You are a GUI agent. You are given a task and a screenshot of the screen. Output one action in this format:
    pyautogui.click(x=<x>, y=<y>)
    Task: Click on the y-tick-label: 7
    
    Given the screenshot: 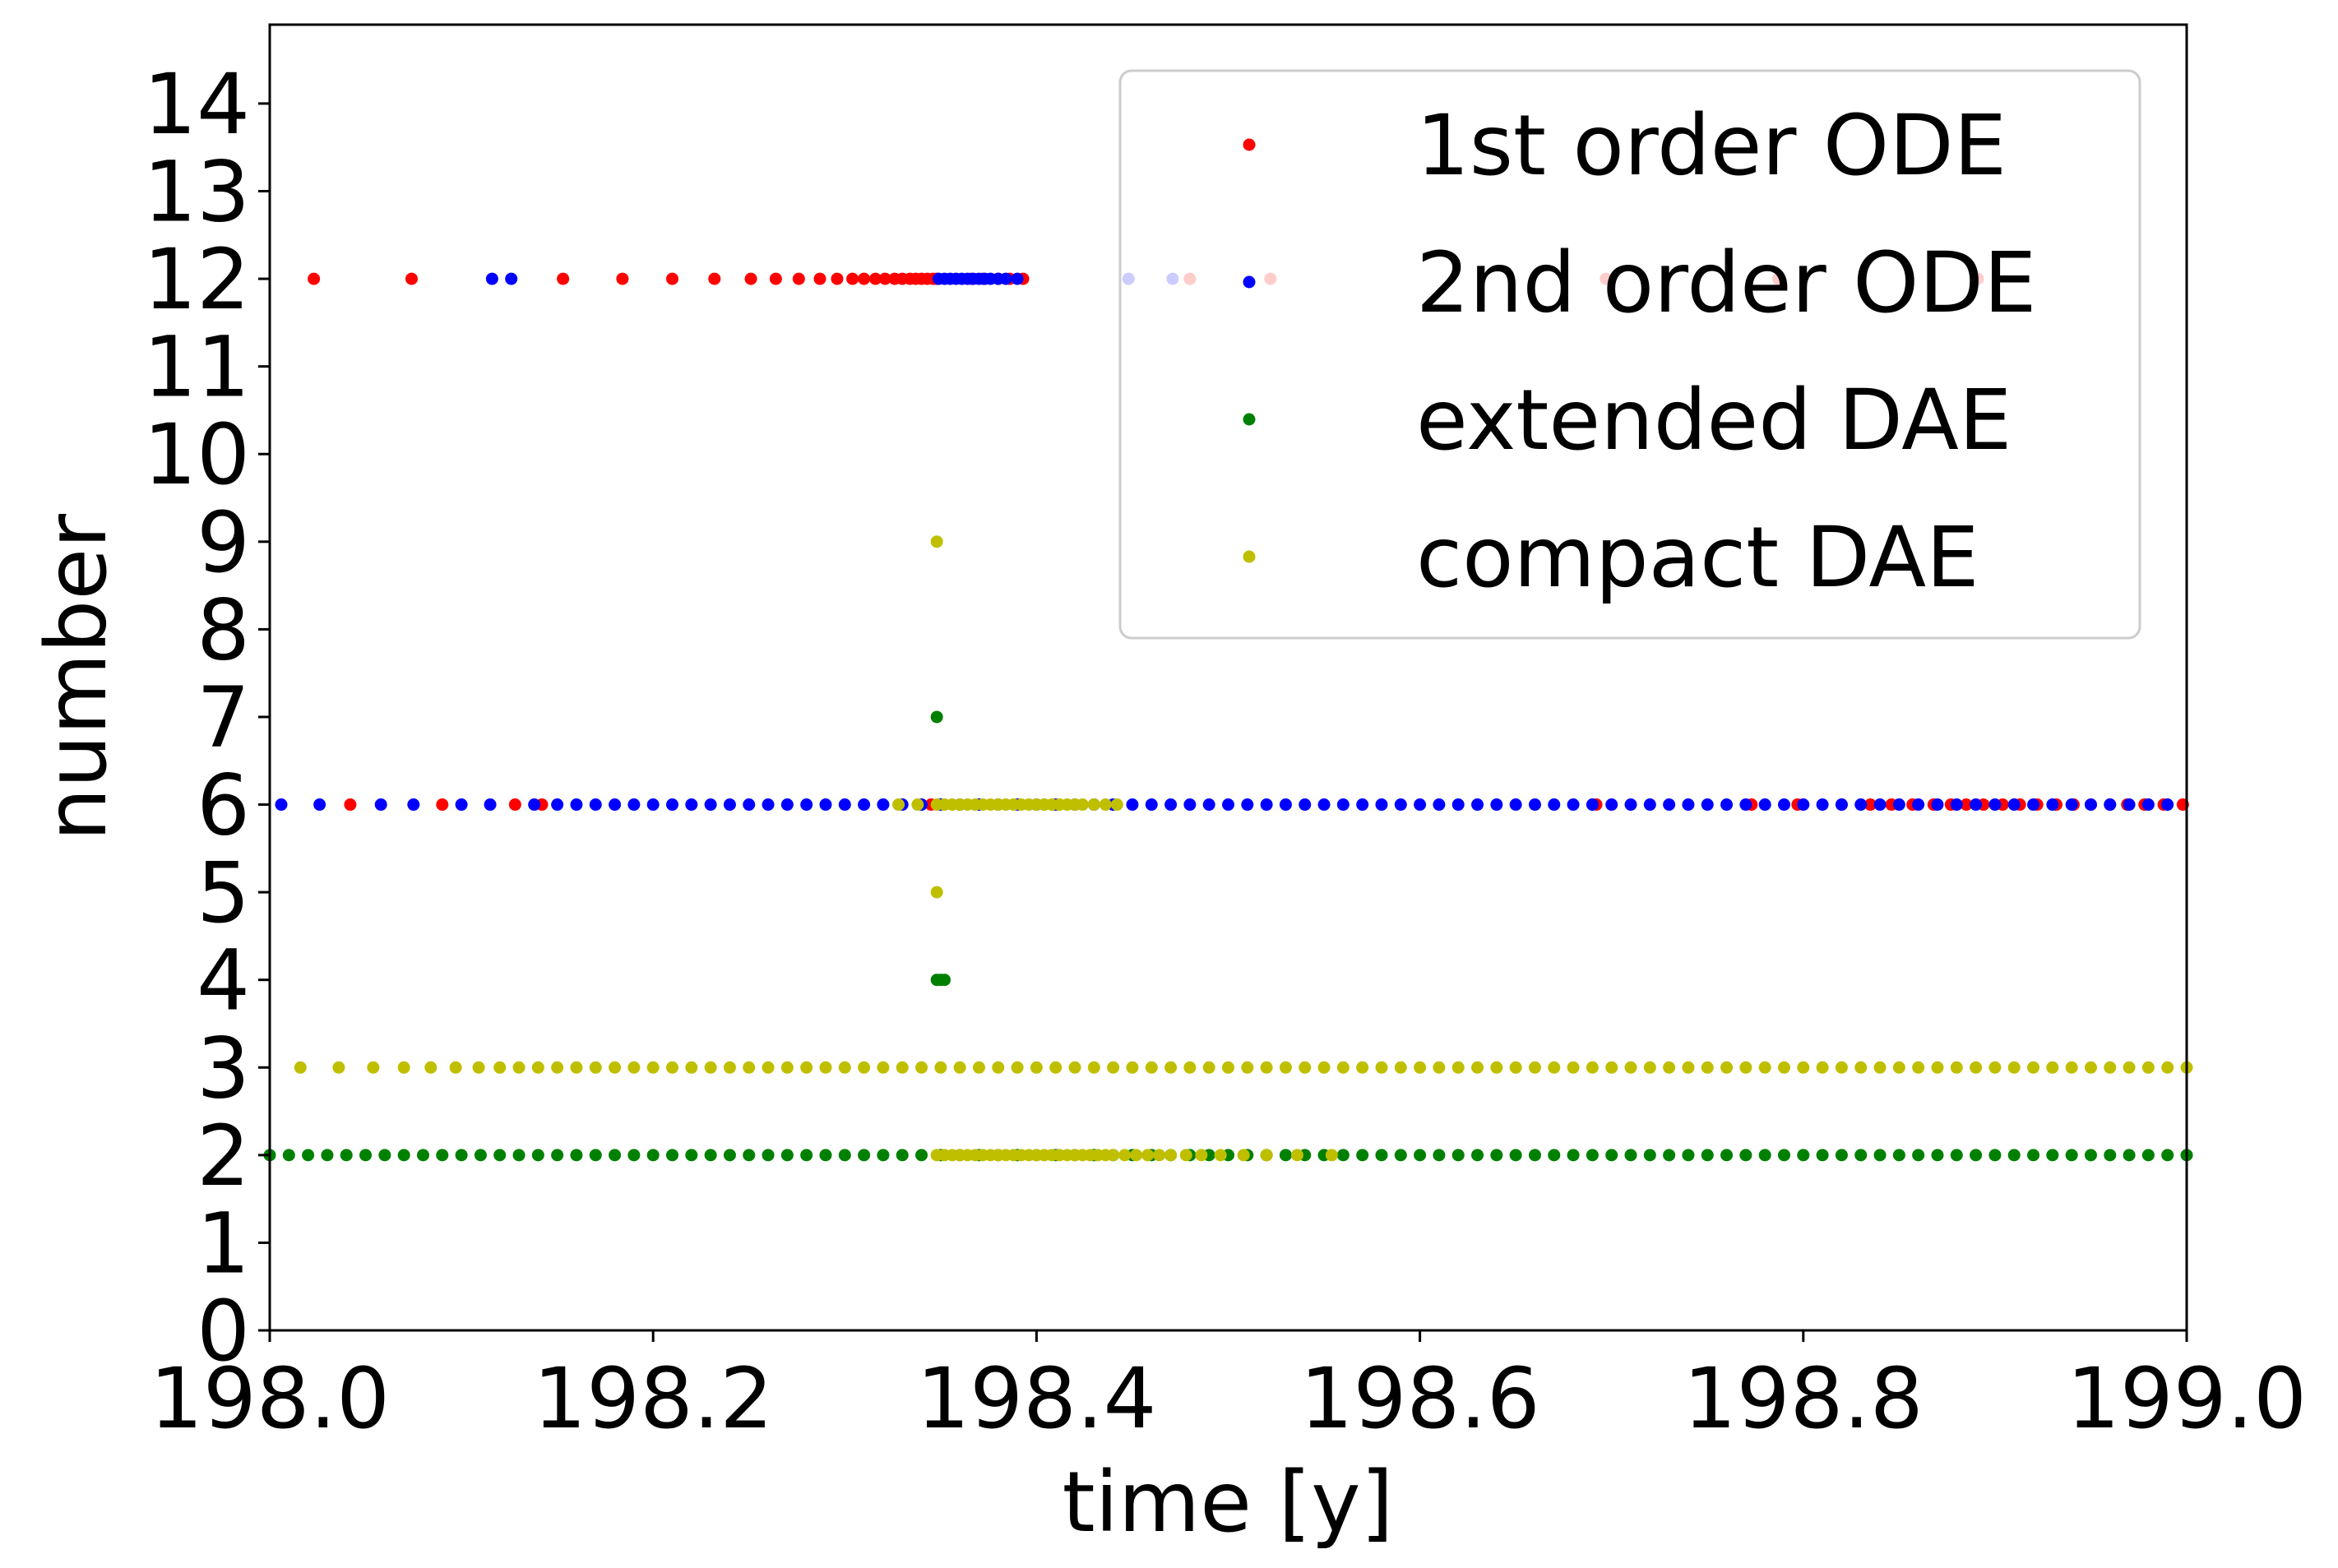 What is the action you would take?
    pyautogui.click(x=224, y=718)
    